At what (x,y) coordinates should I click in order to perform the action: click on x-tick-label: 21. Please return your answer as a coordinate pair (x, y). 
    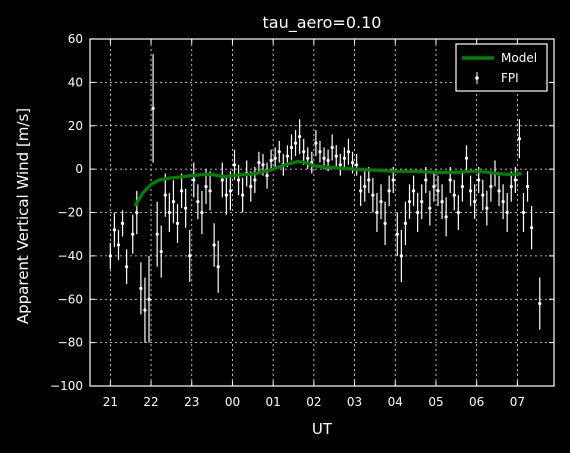
    Looking at the image, I should click on (110, 402).